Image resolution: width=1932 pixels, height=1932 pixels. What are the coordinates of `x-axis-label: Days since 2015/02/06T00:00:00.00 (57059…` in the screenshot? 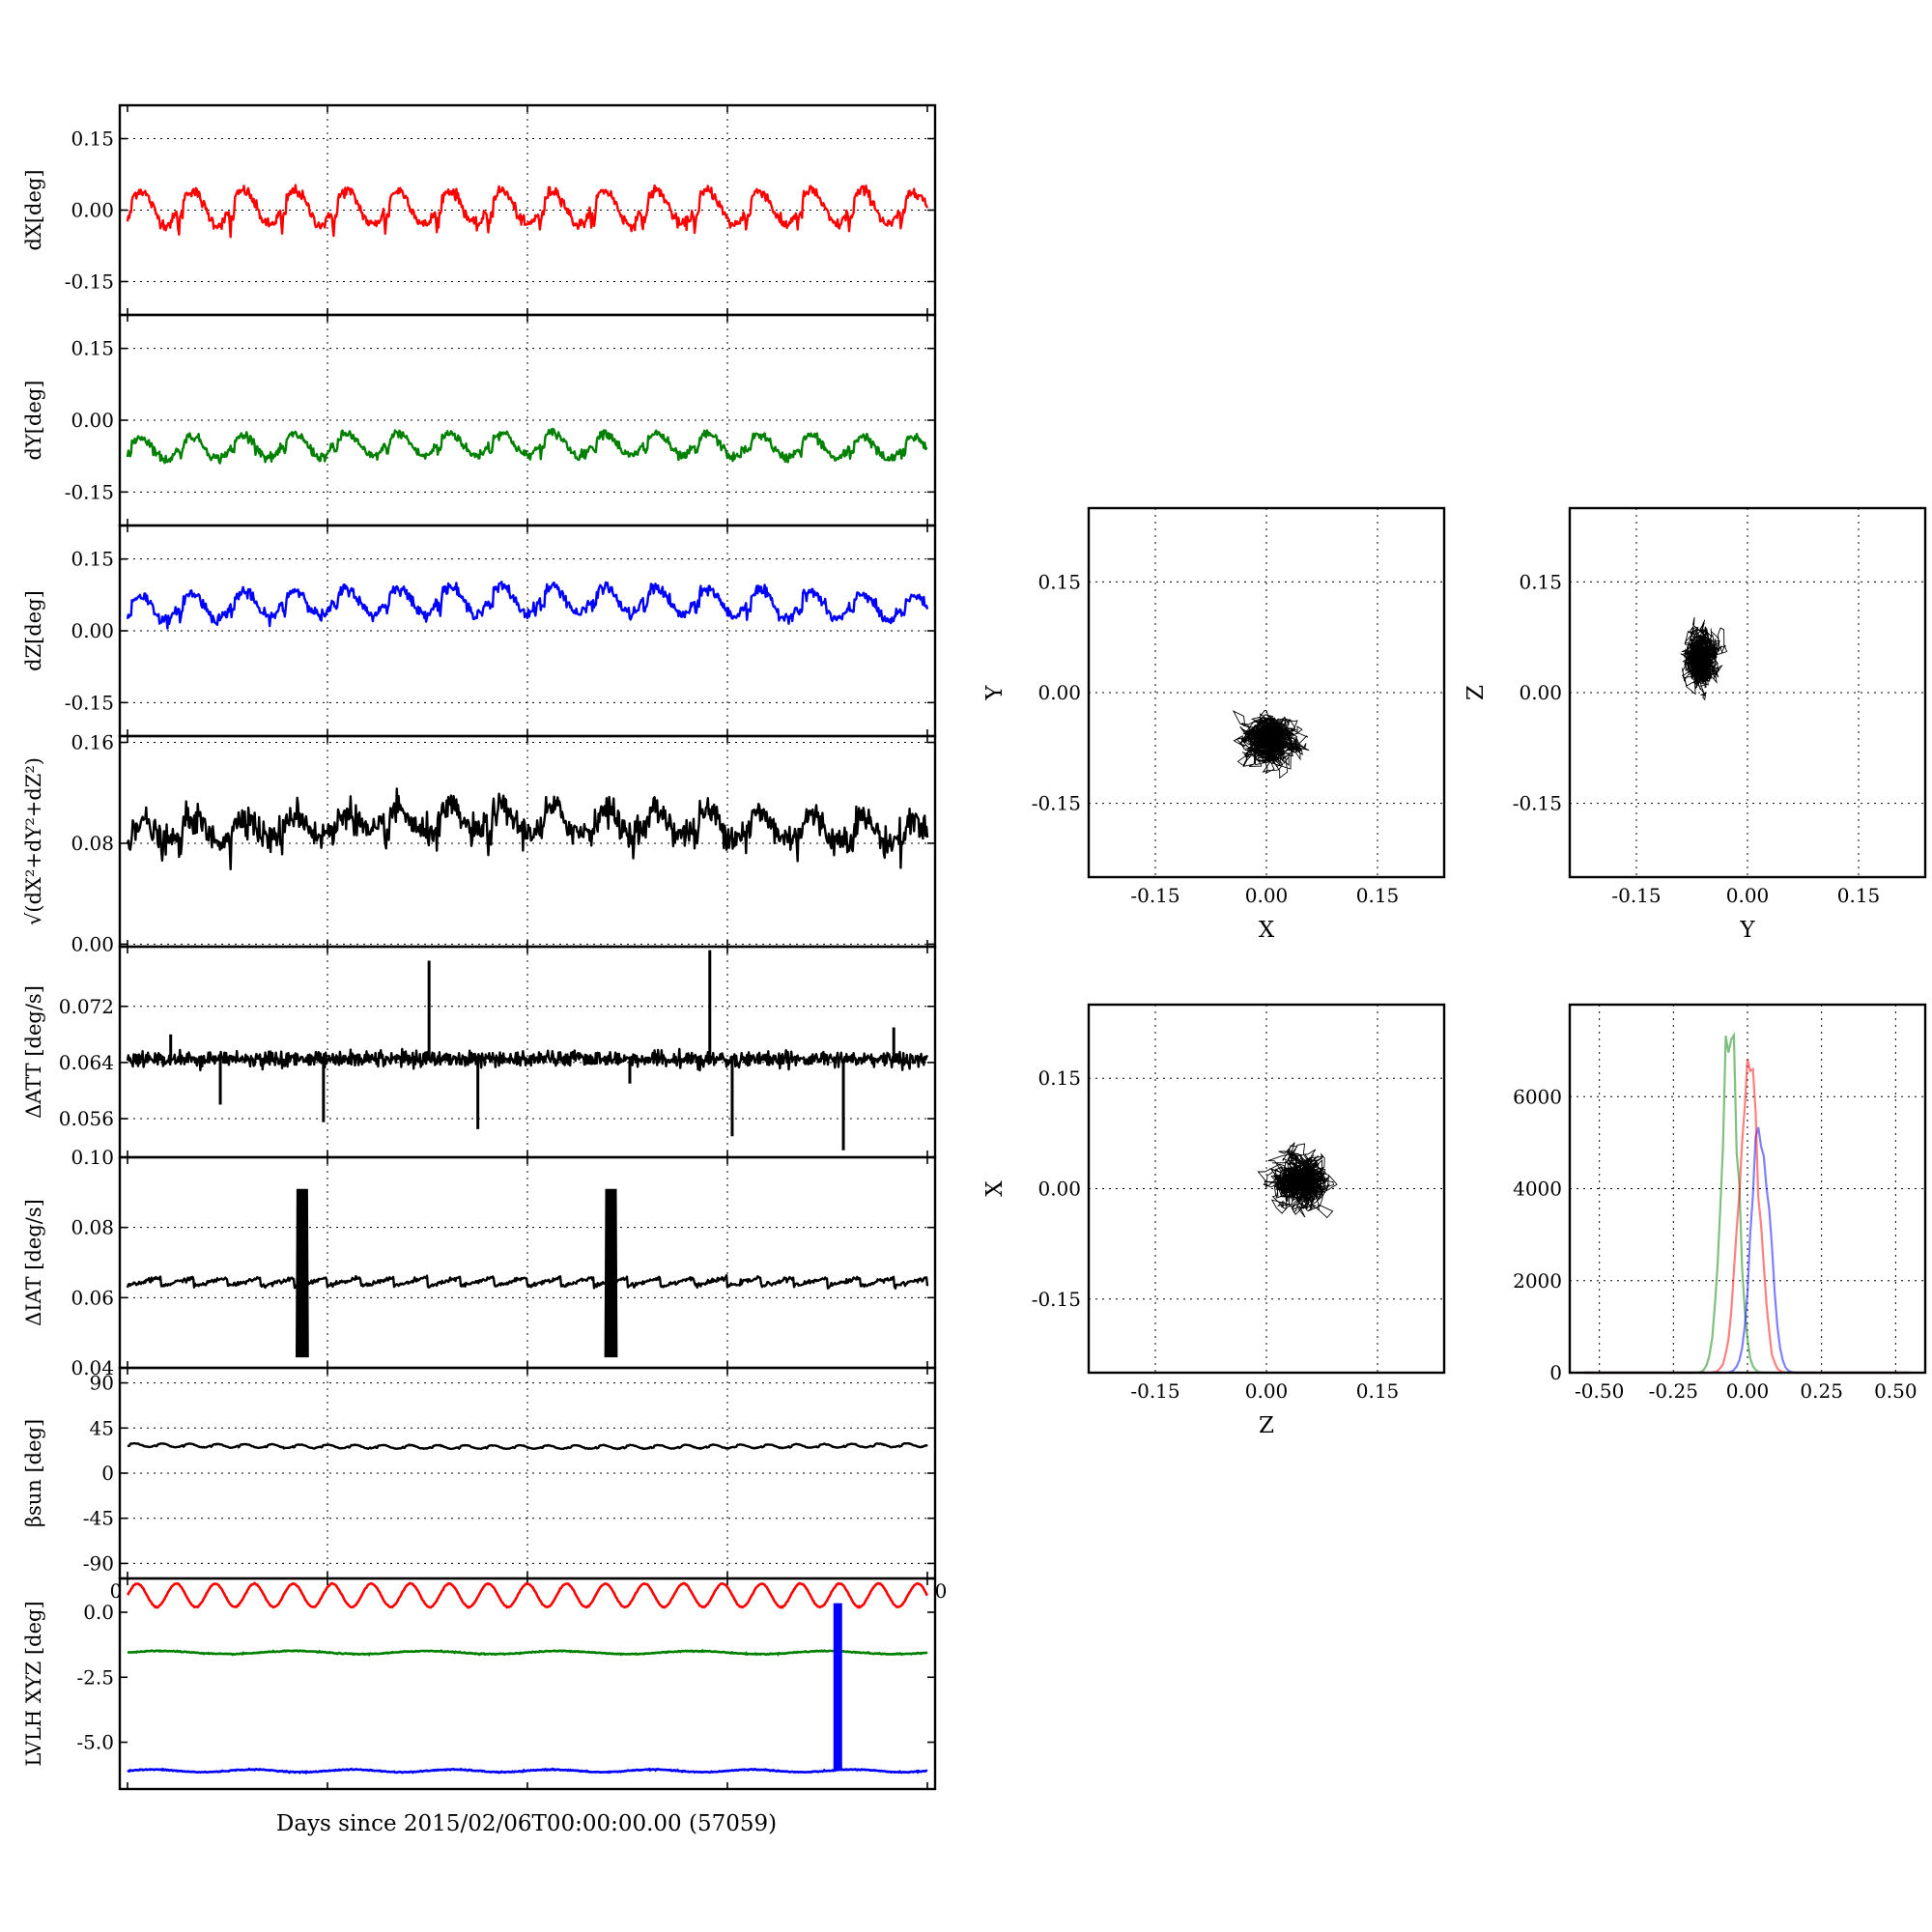 It's located at (526, 1823).